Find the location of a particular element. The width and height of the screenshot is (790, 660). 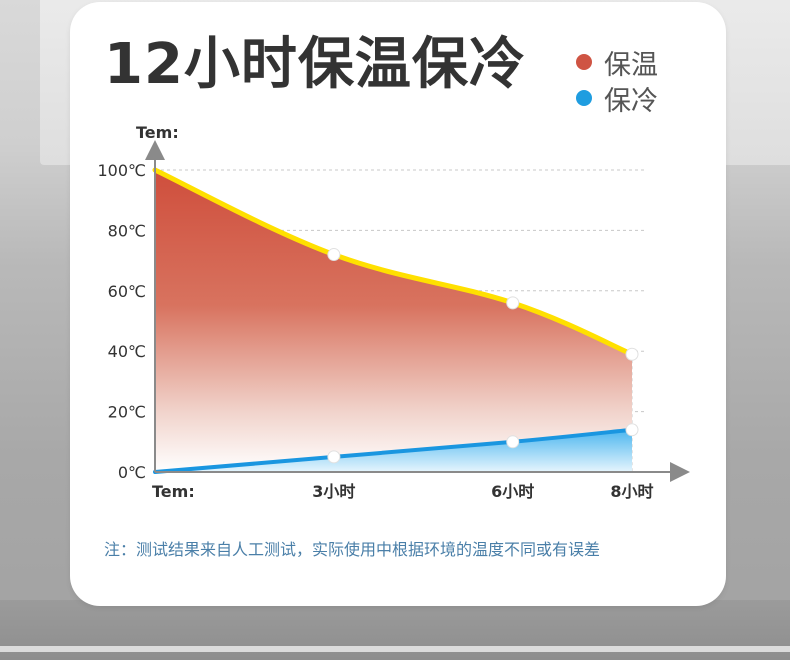

y-tick-label: 20℃ is located at coordinates (127, 412).